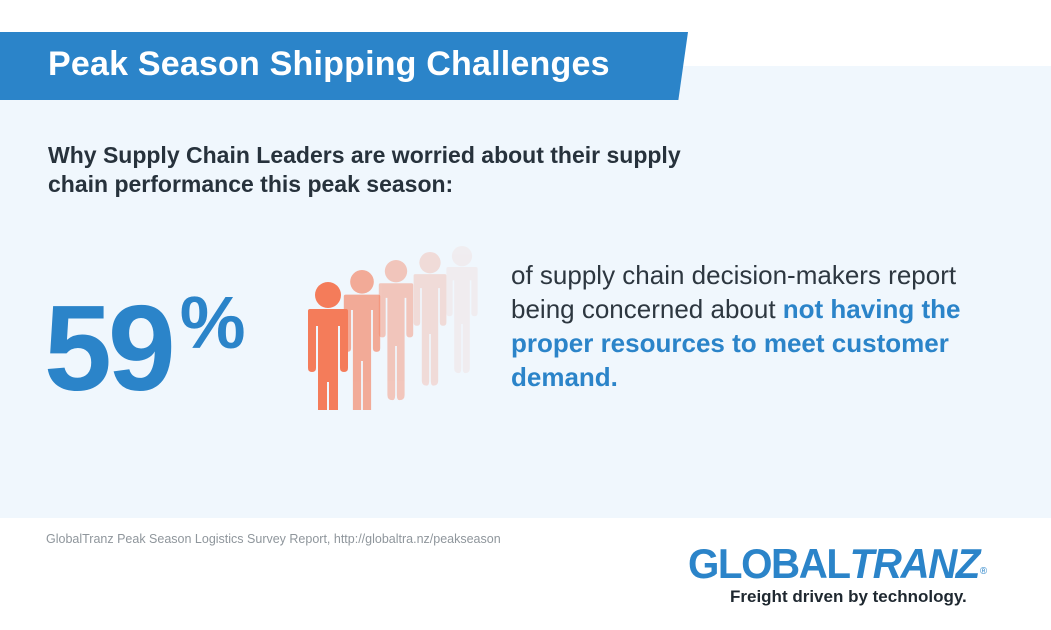 Image resolution: width=1051 pixels, height=630 pixels. I want to click on title-banner, so click(344, 66).